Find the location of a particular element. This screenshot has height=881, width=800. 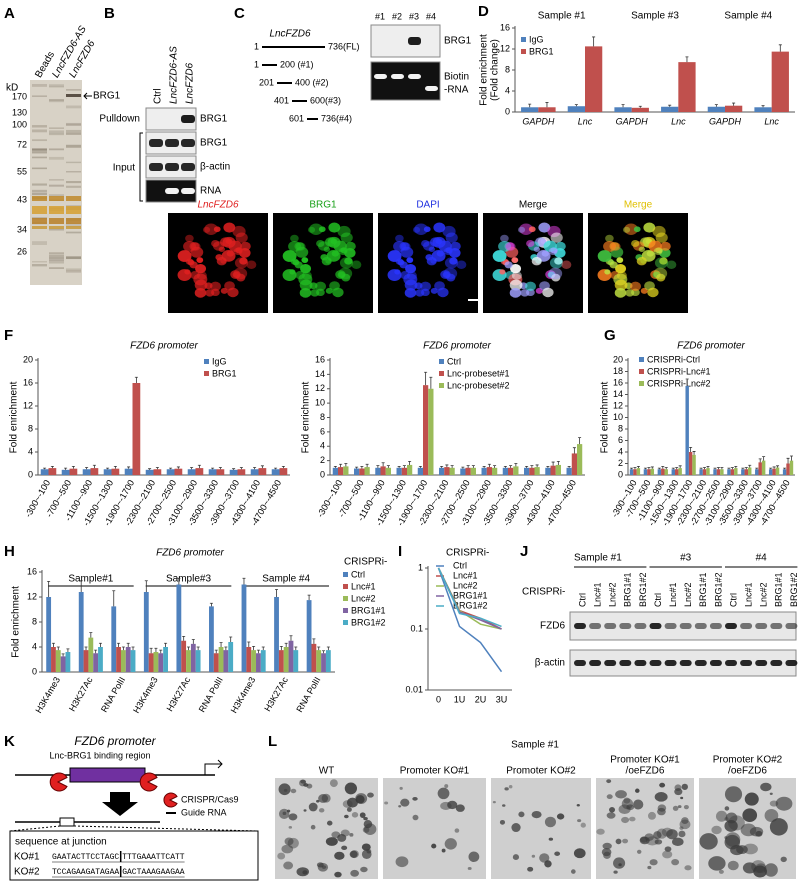

panel-letter: H is located at coordinates (9, 551).